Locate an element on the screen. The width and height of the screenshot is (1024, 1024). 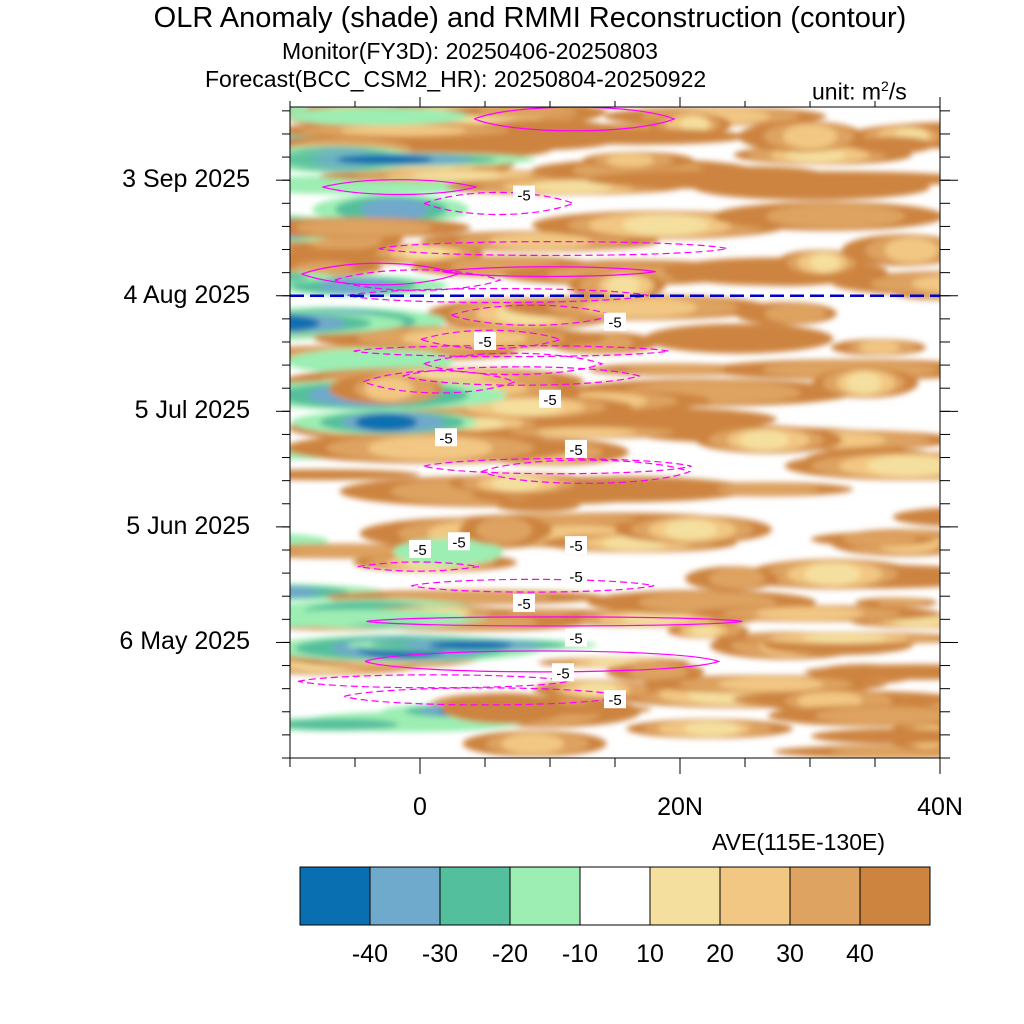
y-tick-label: 5 Jul 2025 is located at coordinates (192, 410).